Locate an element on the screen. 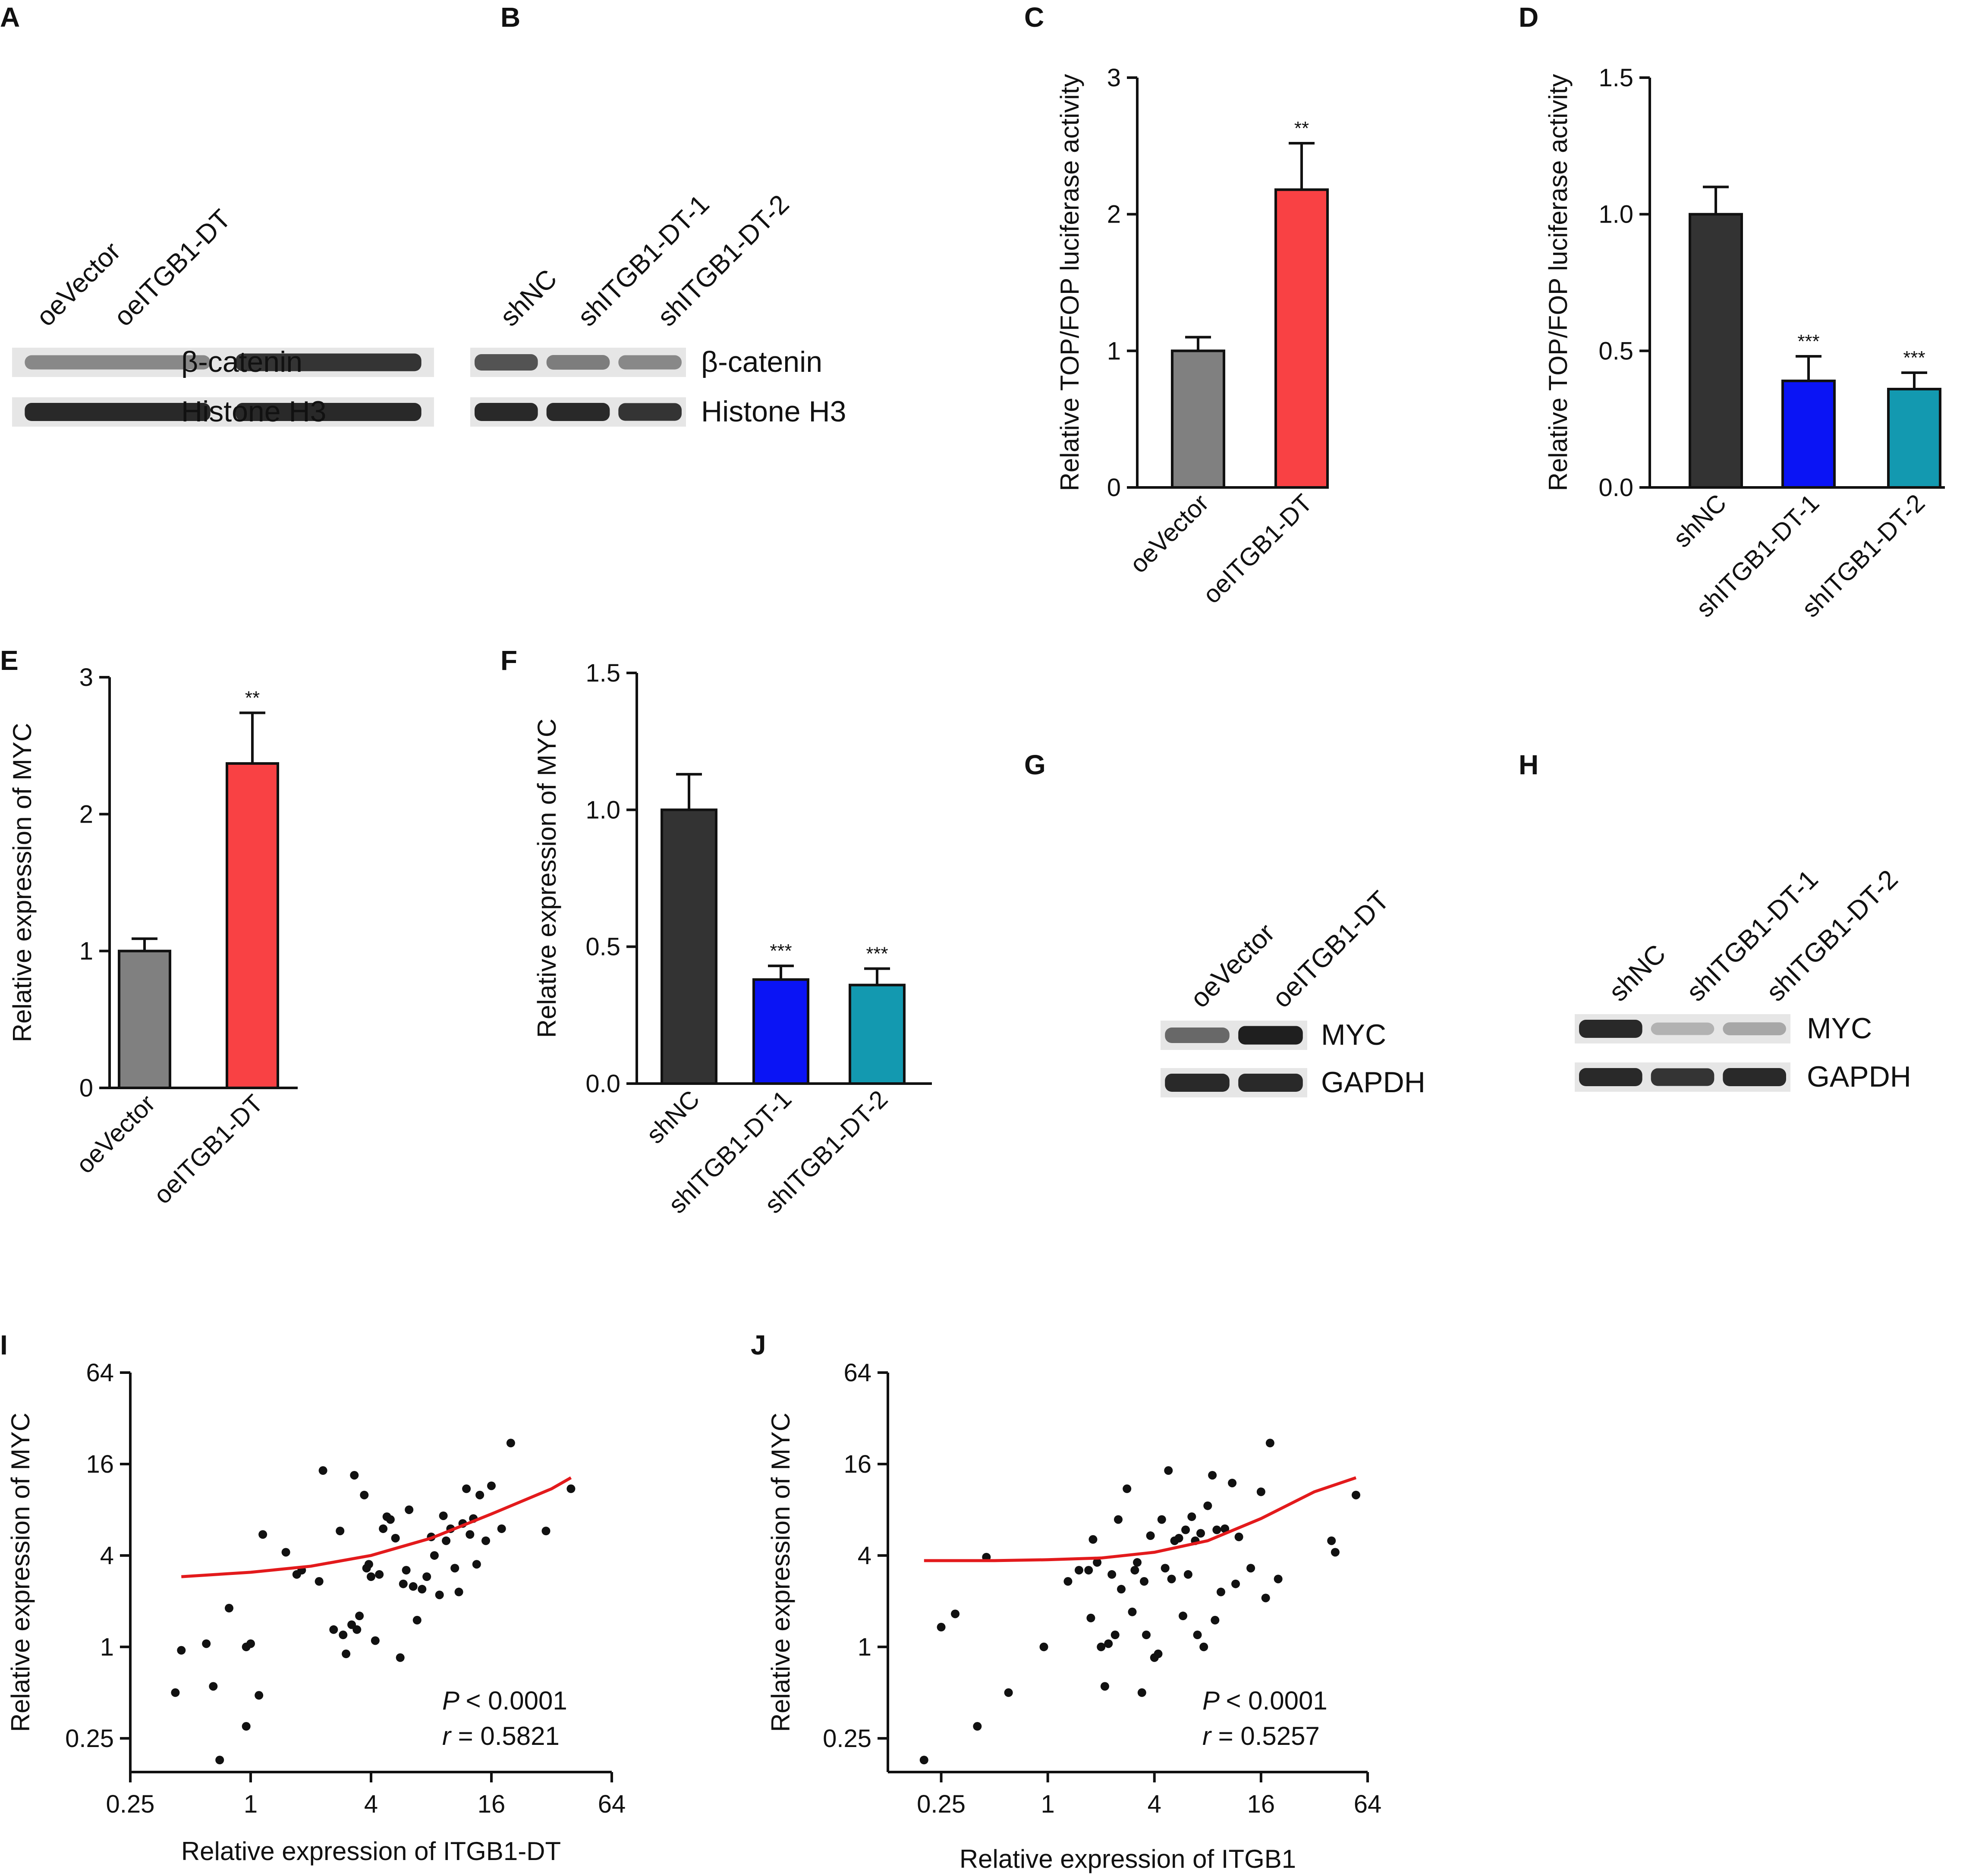  significance-oeitgb1-dt: ** is located at coordinates (1301, 128).